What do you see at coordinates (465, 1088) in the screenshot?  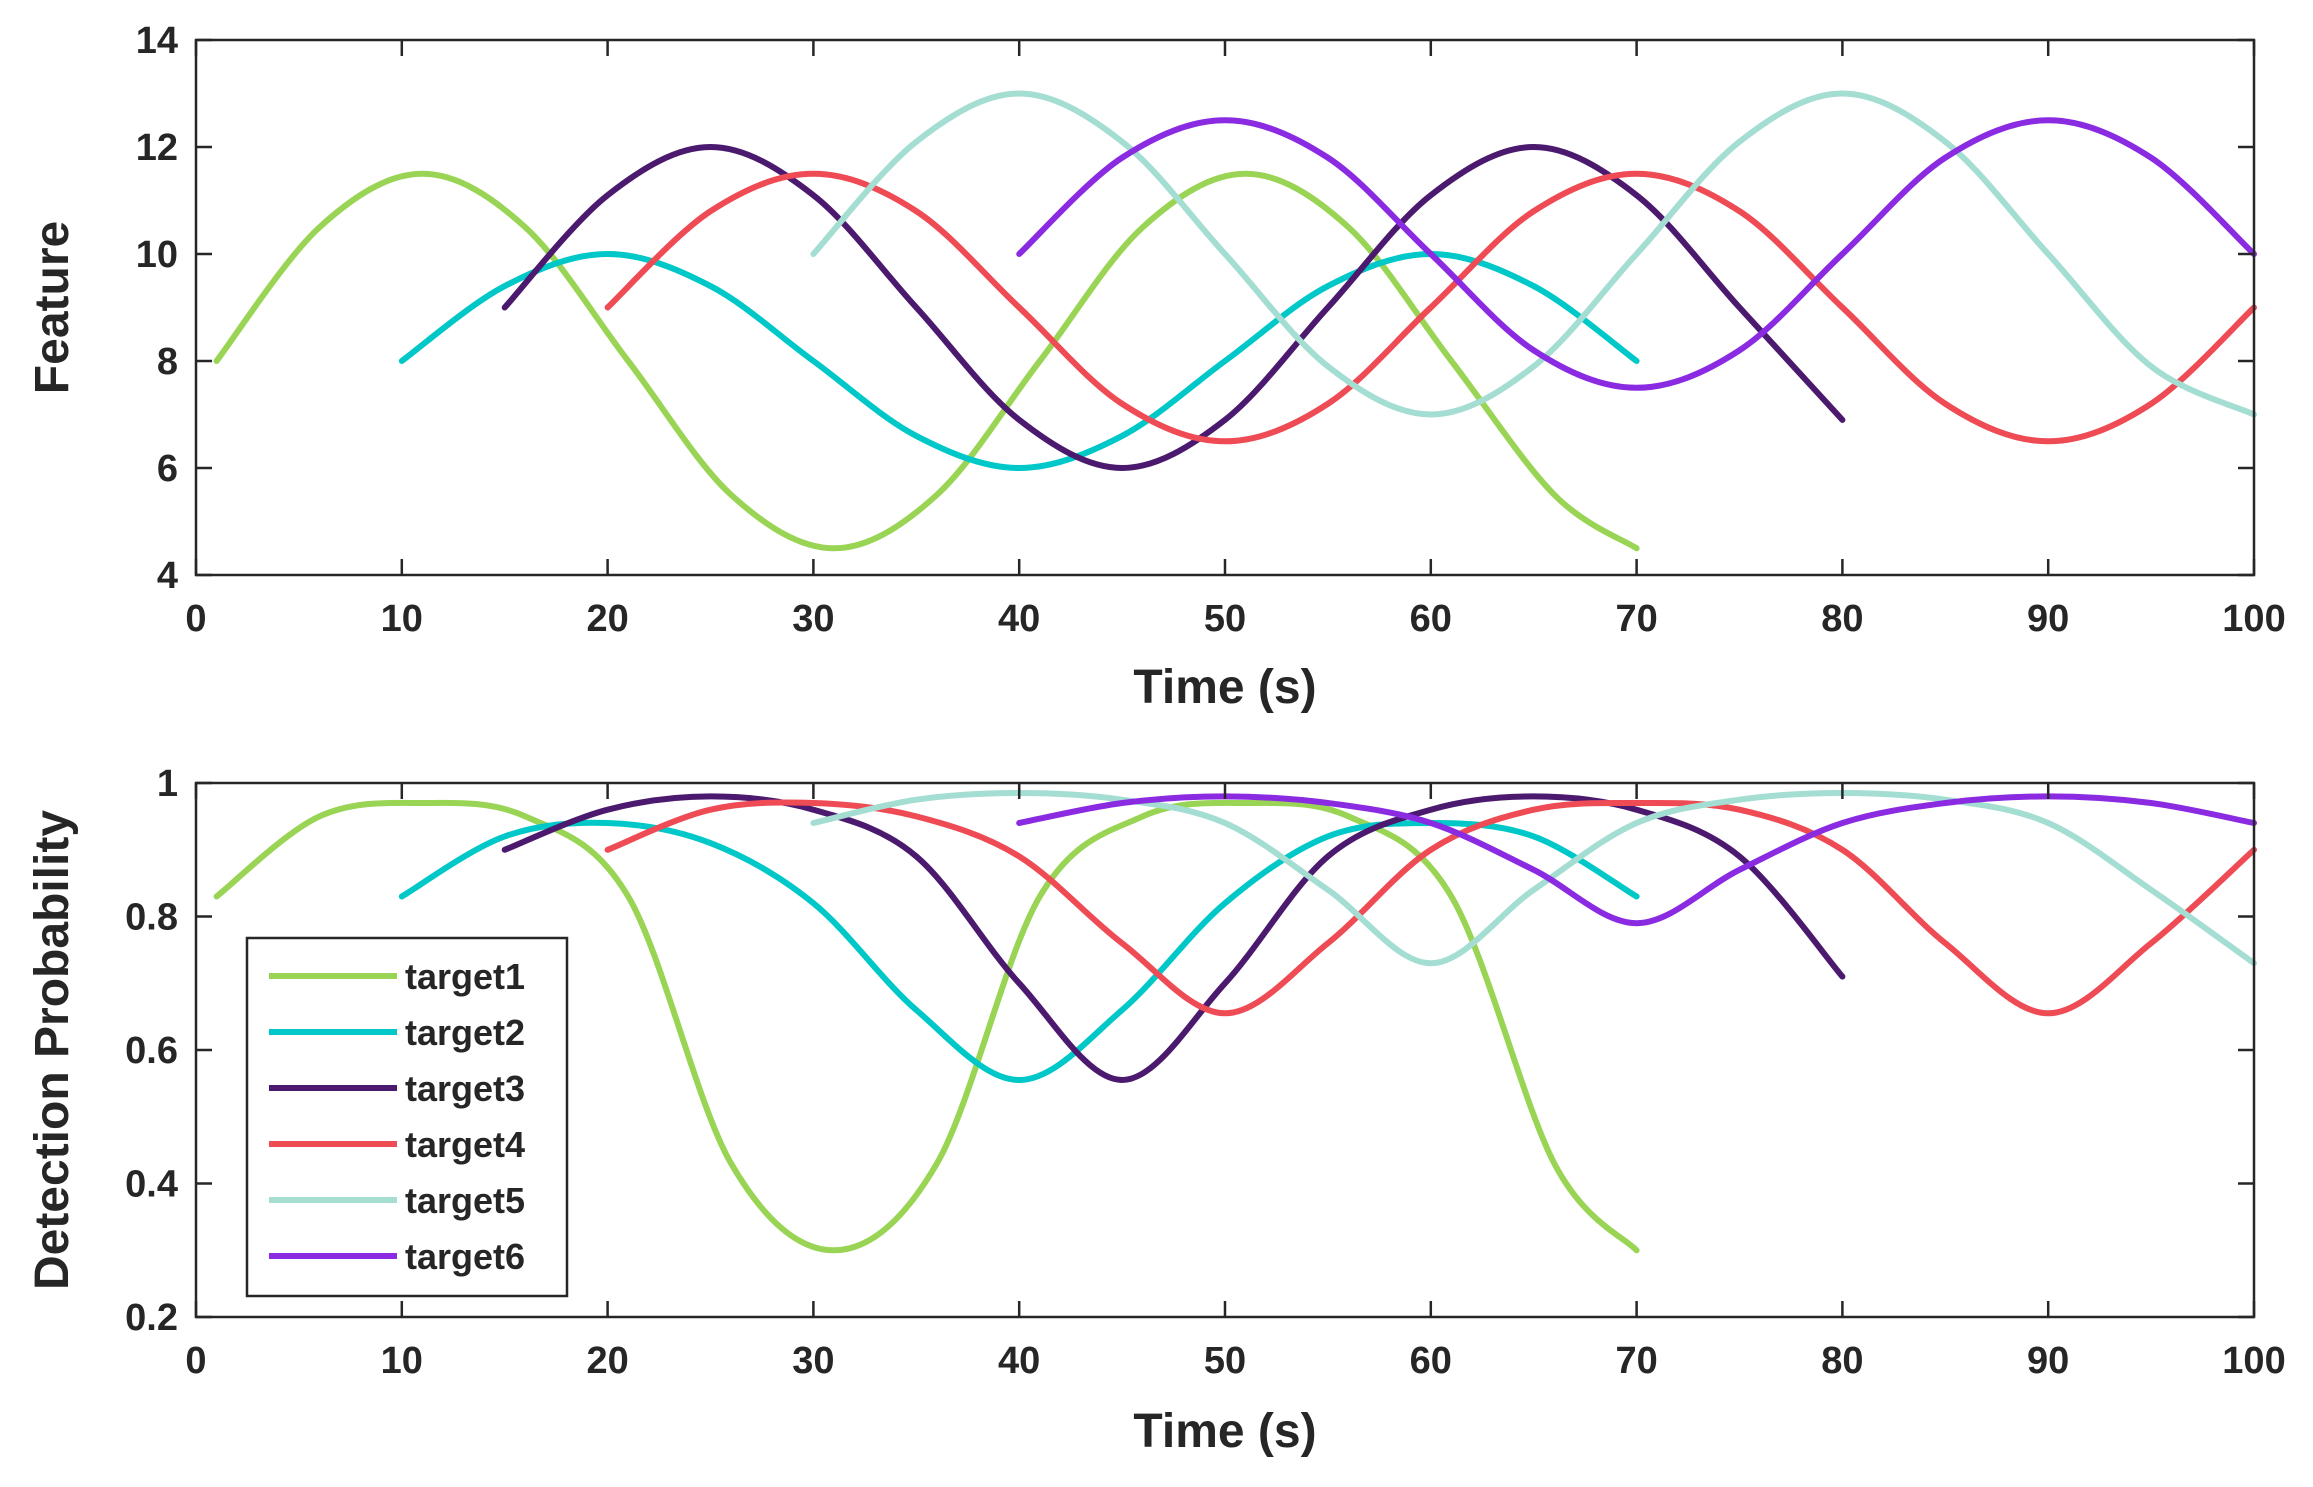 I see `legend-label-target3: target3` at bounding box center [465, 1088].